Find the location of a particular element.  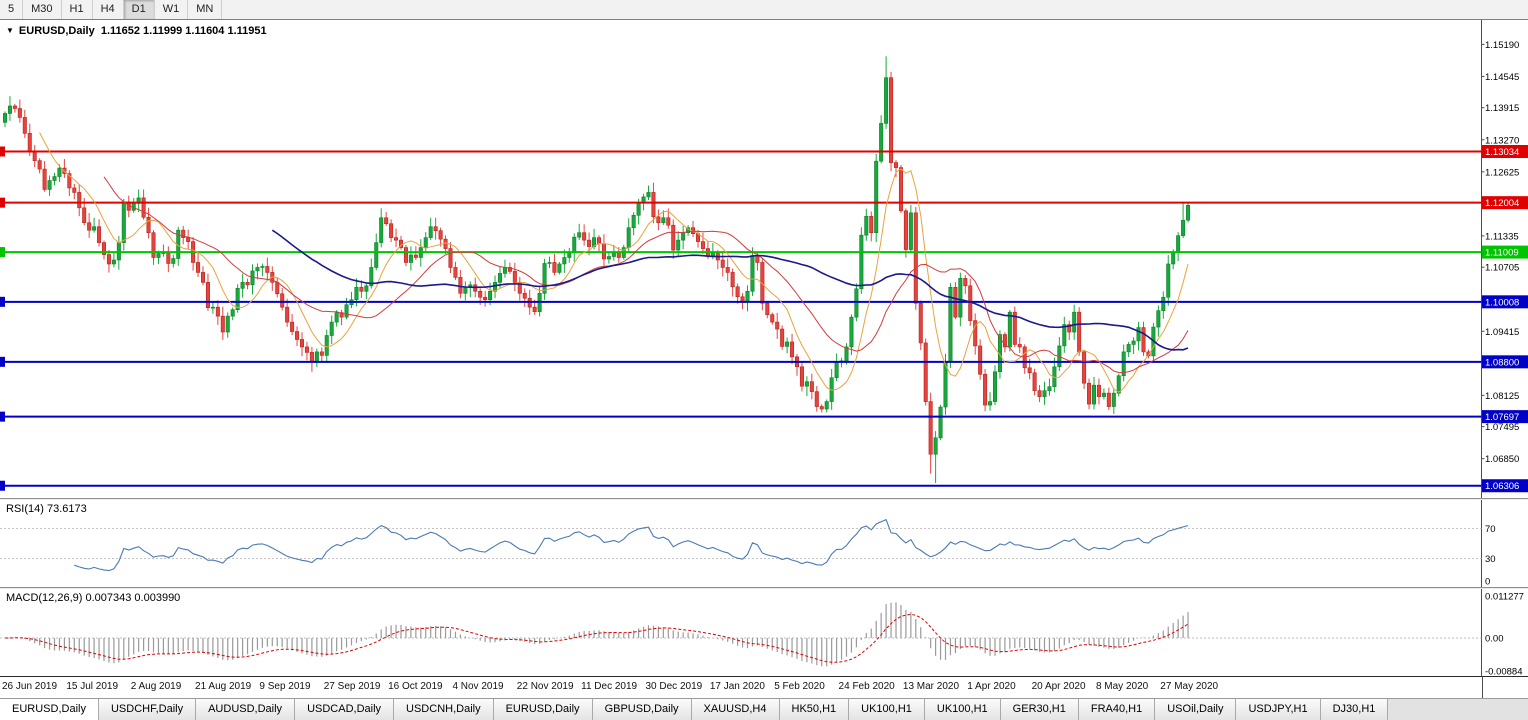

svg-text: 1.13915 is located at coordinates (1502, 108).